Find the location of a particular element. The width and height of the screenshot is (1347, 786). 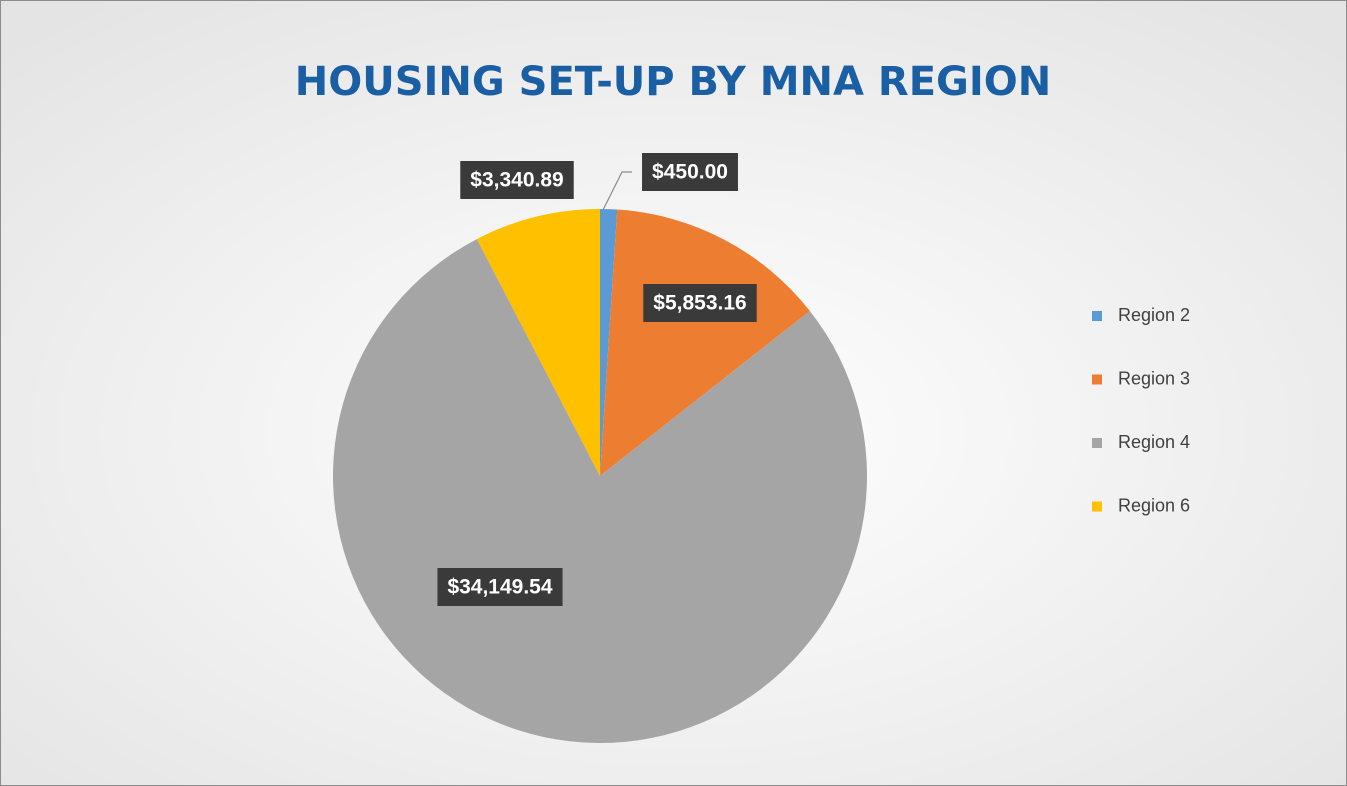

data-label: $450.00 is located at coordinates (690, 172).